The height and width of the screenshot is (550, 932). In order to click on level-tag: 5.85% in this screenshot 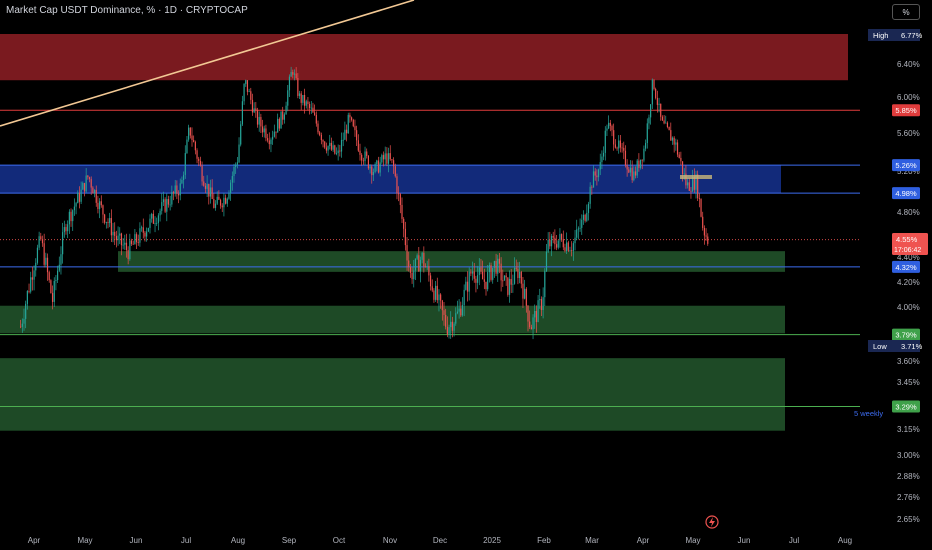, I will do `click(906, 110)`.